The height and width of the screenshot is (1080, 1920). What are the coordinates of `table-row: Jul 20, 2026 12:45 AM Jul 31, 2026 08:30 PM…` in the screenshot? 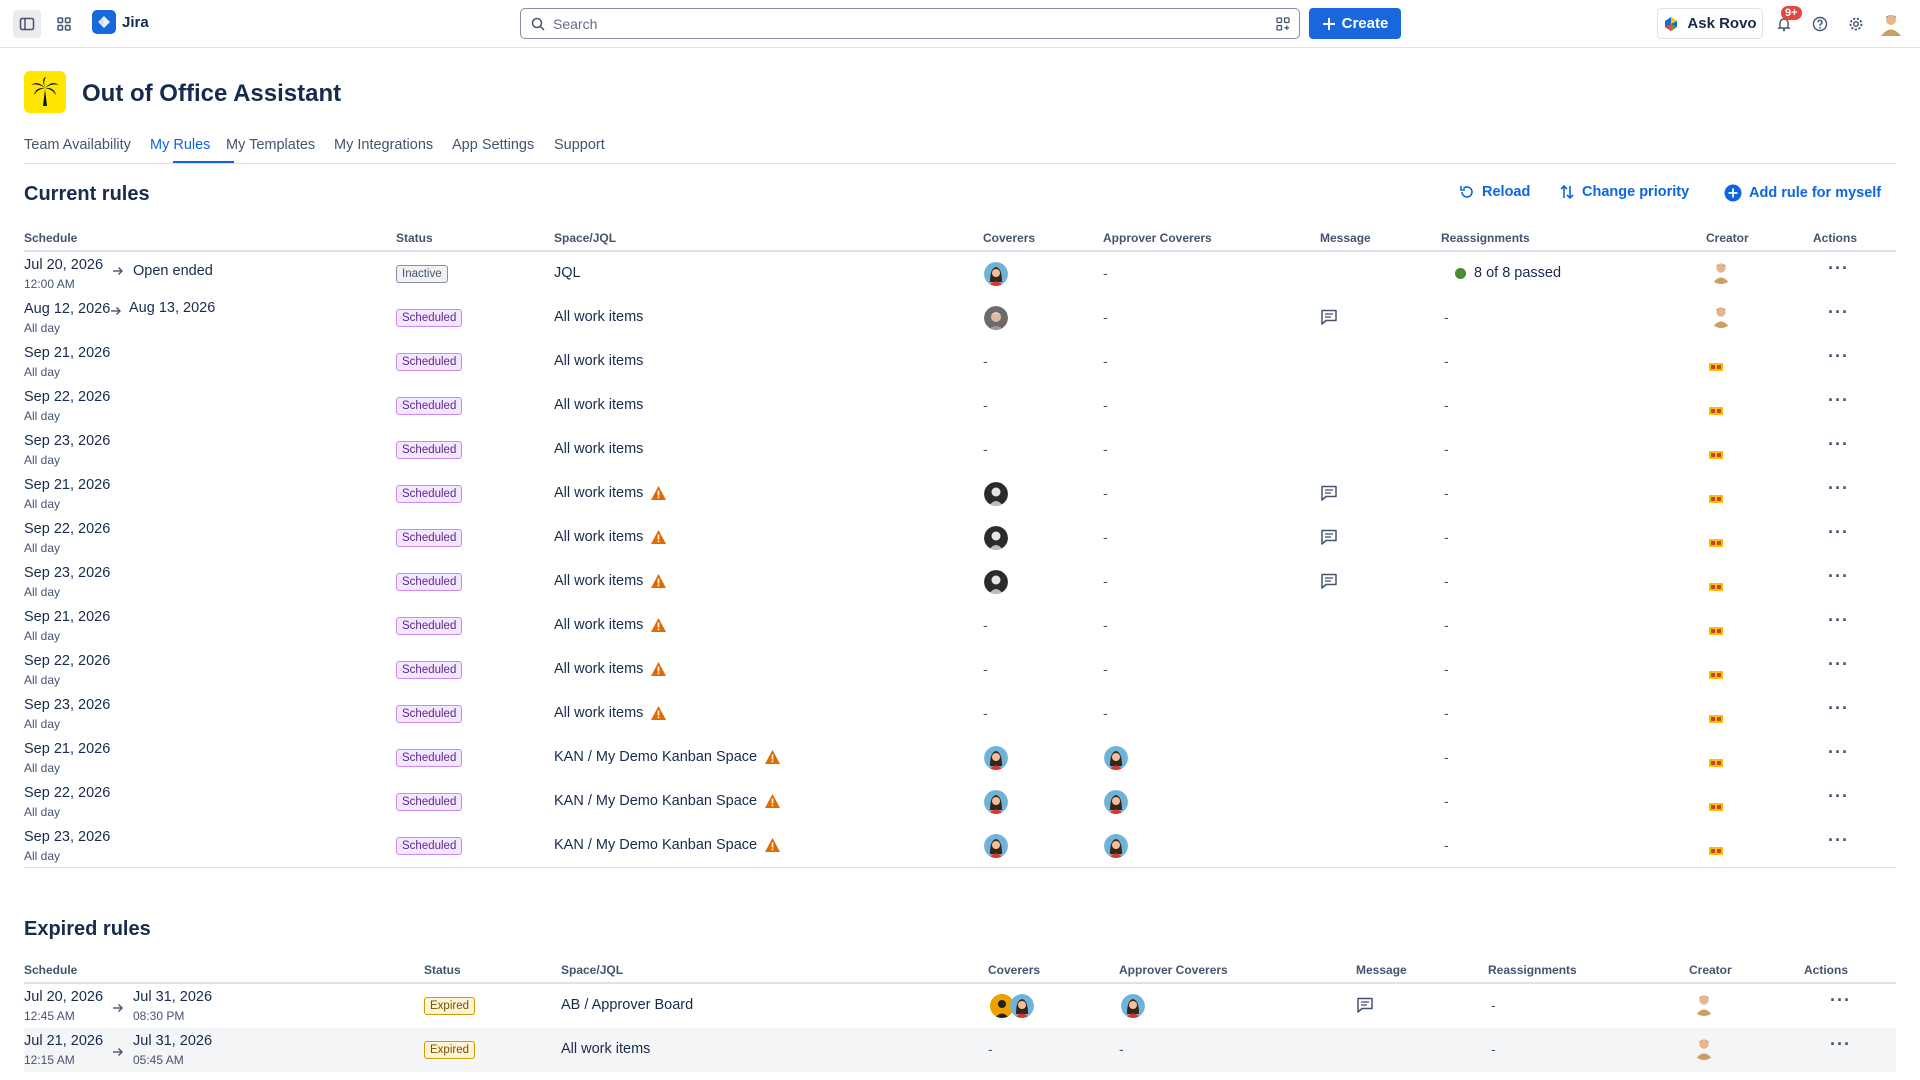 It's located at (960, 1006).